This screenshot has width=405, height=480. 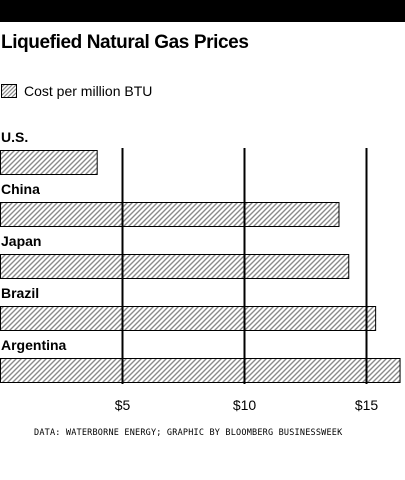 I want to click on category-label: U.S., so click(x=14, y=137).